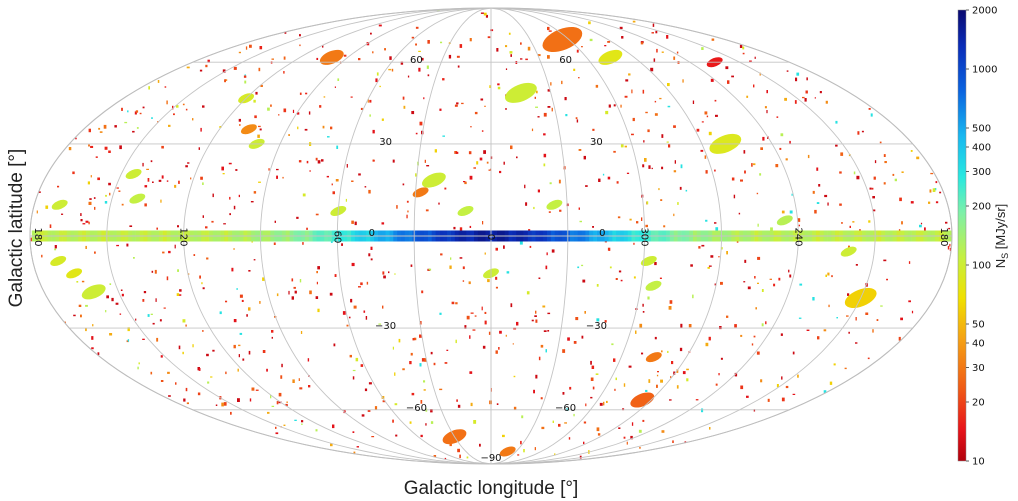 The width and height of the screenshot is (1018, 501). I want to click on extended-region, so click(507, 451).